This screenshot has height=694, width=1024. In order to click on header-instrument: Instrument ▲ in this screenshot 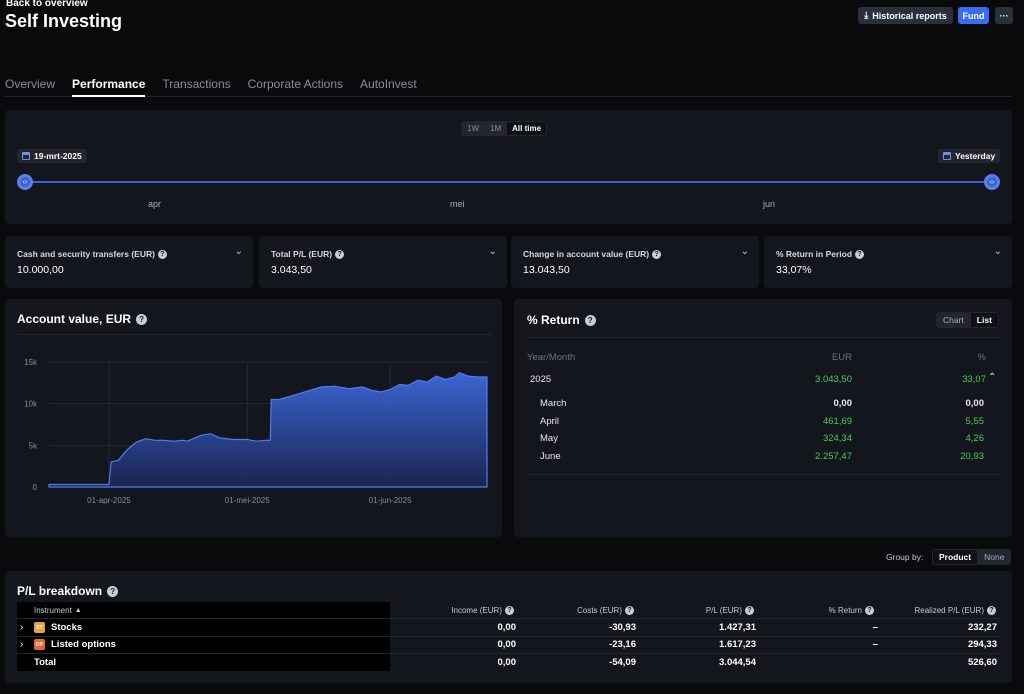, I will do `click(58, 610)`.